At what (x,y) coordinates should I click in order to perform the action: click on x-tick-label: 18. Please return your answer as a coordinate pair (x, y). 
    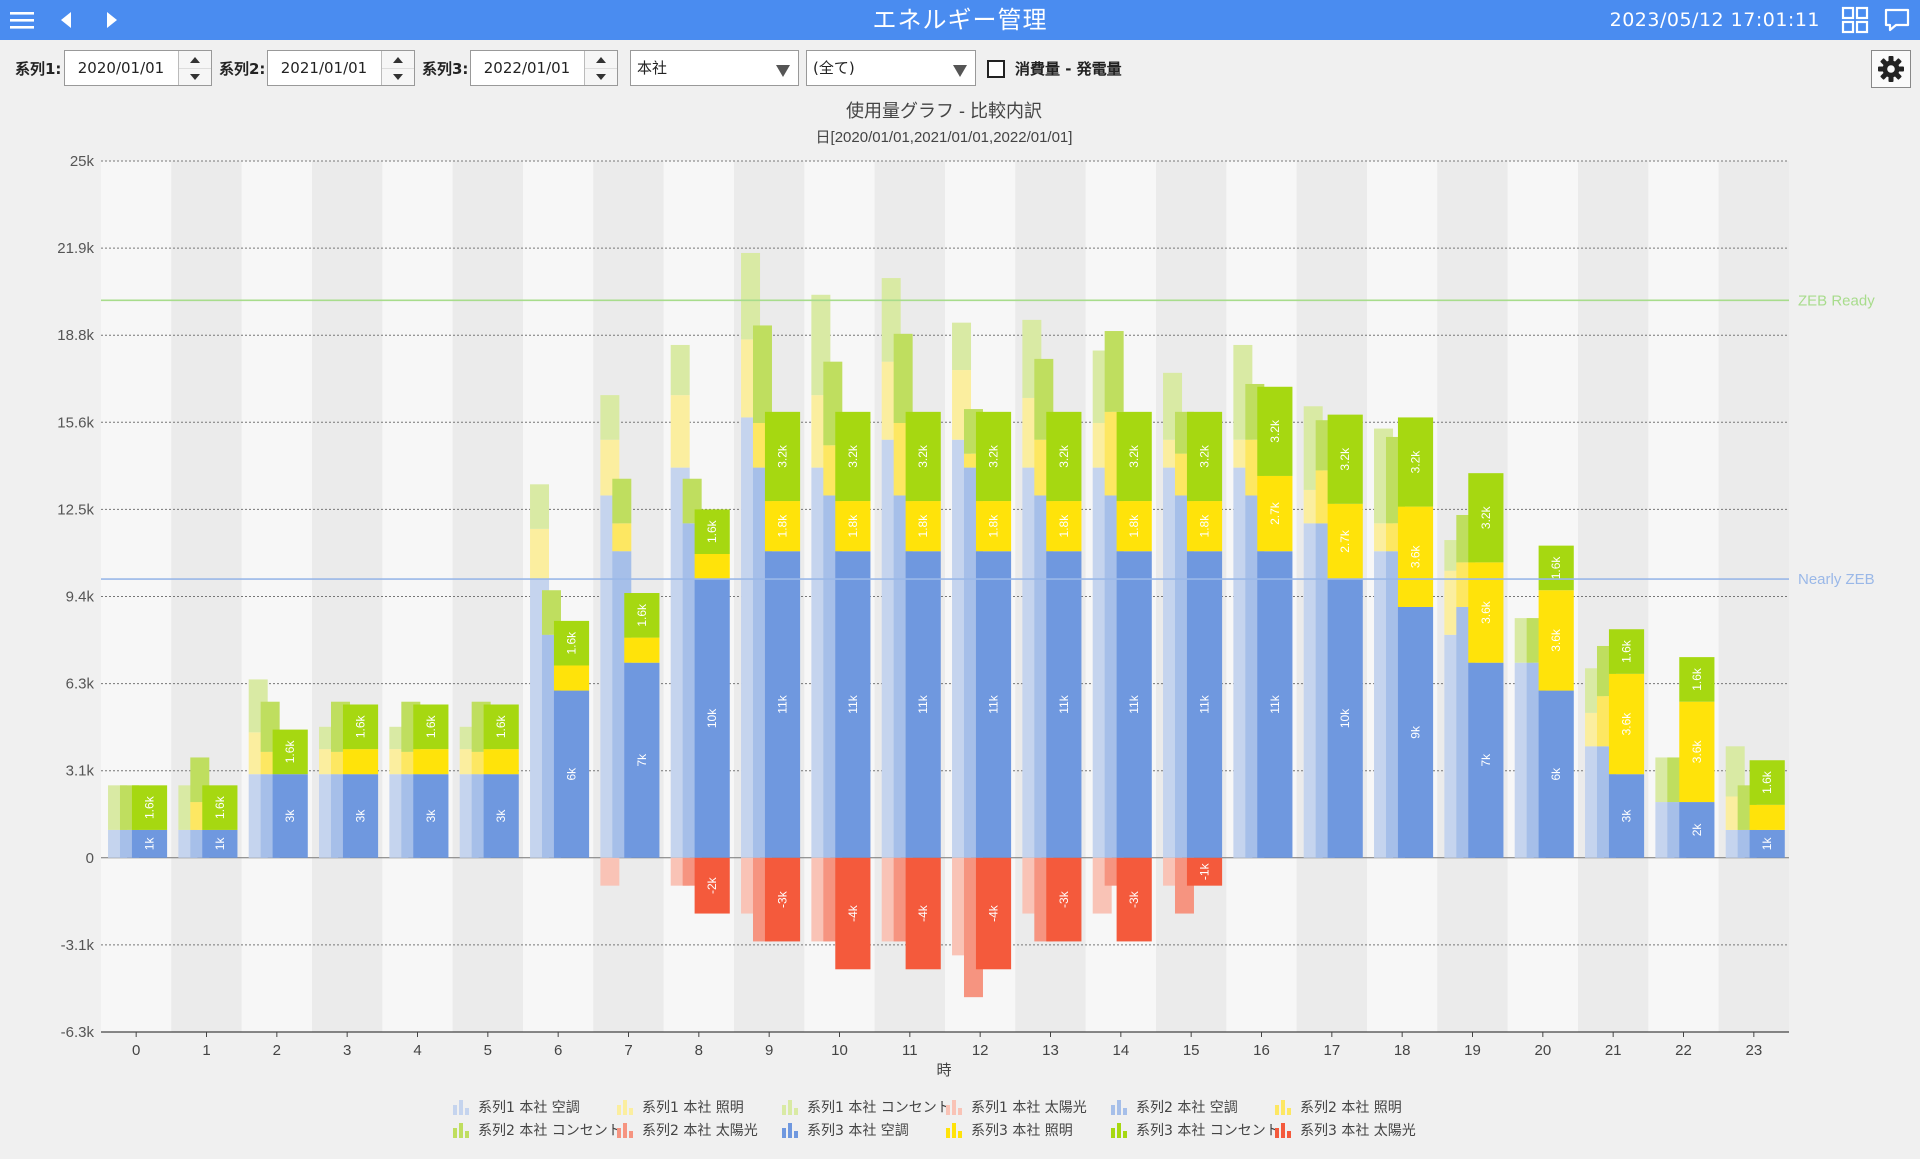
    Looking at the image, I should click on (1402, 1050).